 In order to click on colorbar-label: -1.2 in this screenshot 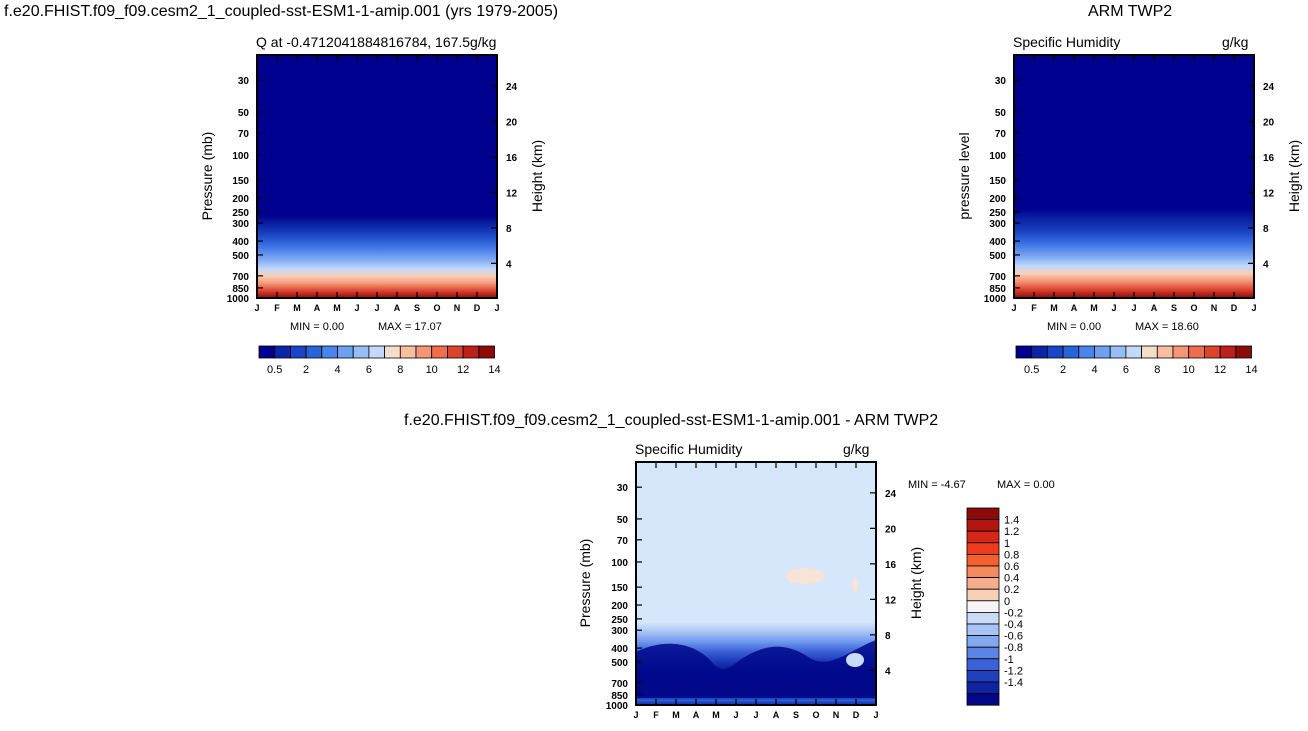, I will do `click(1013, 671)`.